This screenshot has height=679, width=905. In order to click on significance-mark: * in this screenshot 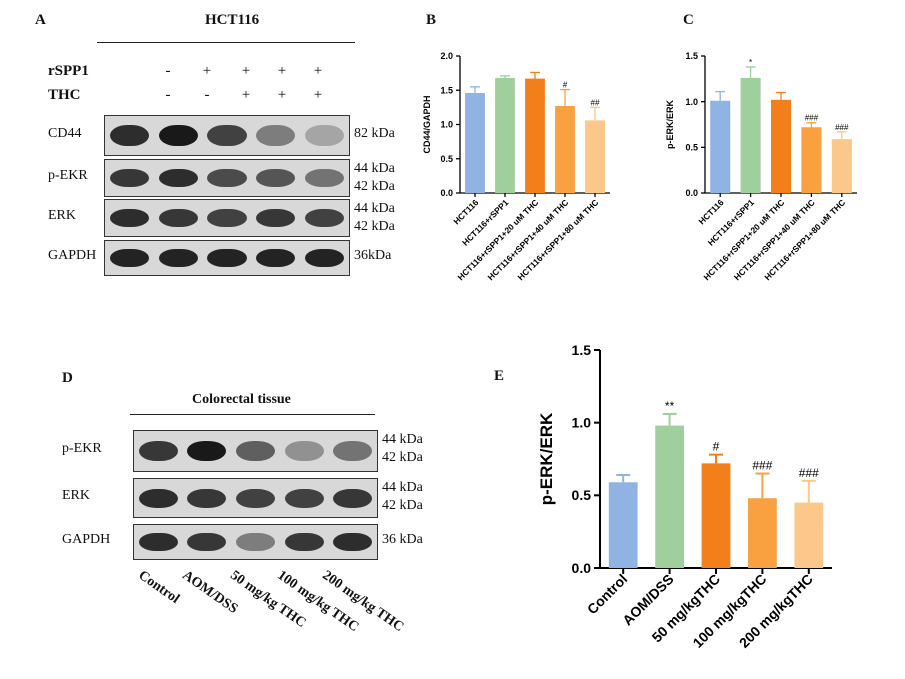, I will do `click(750, 62)`.